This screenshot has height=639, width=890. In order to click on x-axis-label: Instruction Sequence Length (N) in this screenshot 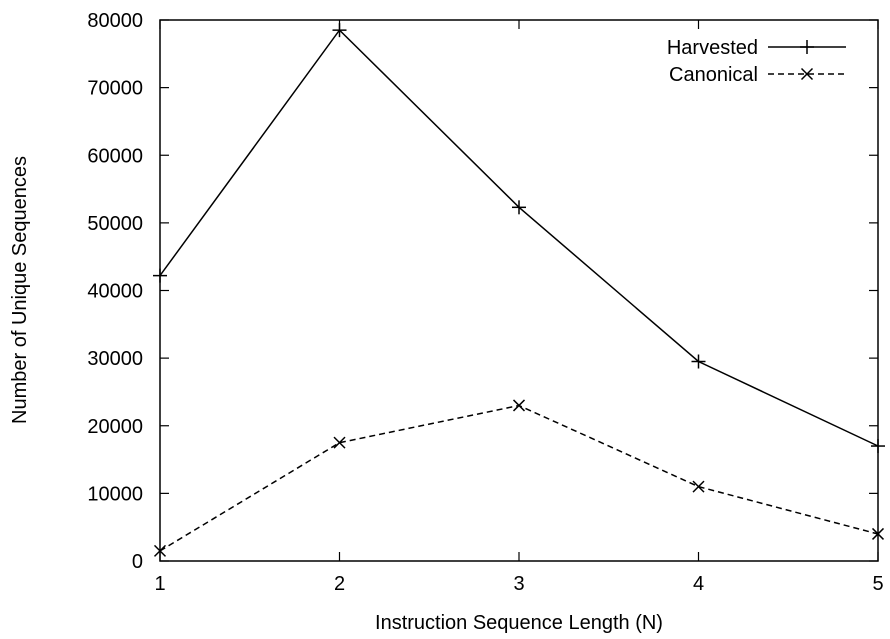, I will do `click(519, 623)`.